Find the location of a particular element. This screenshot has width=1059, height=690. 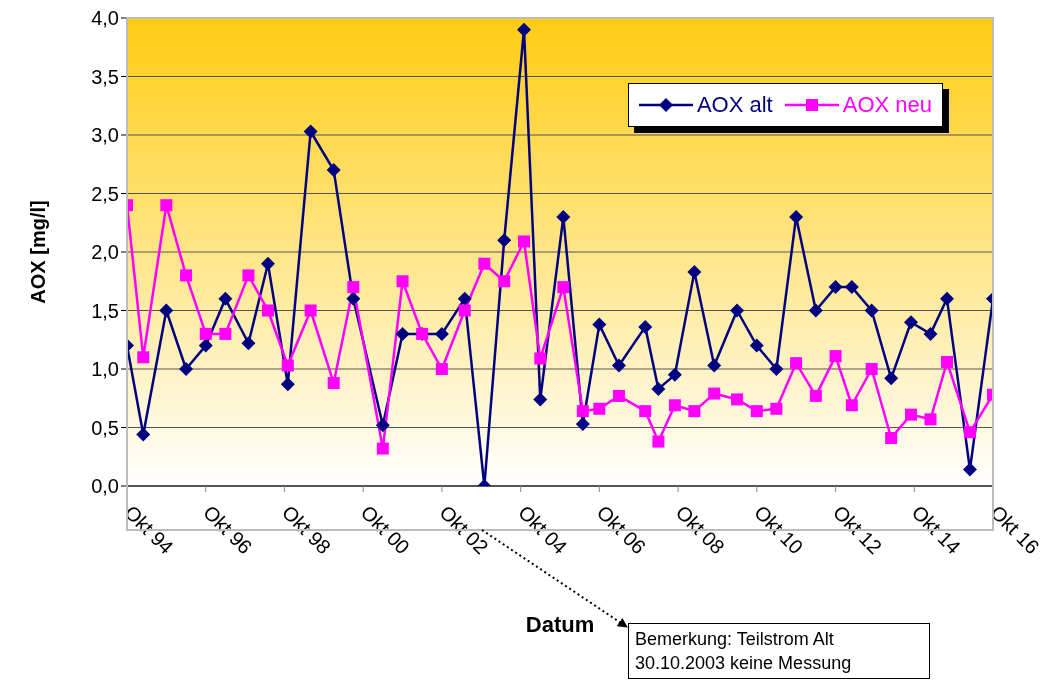

x-axis-title: Datum is located at coordinates (560, 624).